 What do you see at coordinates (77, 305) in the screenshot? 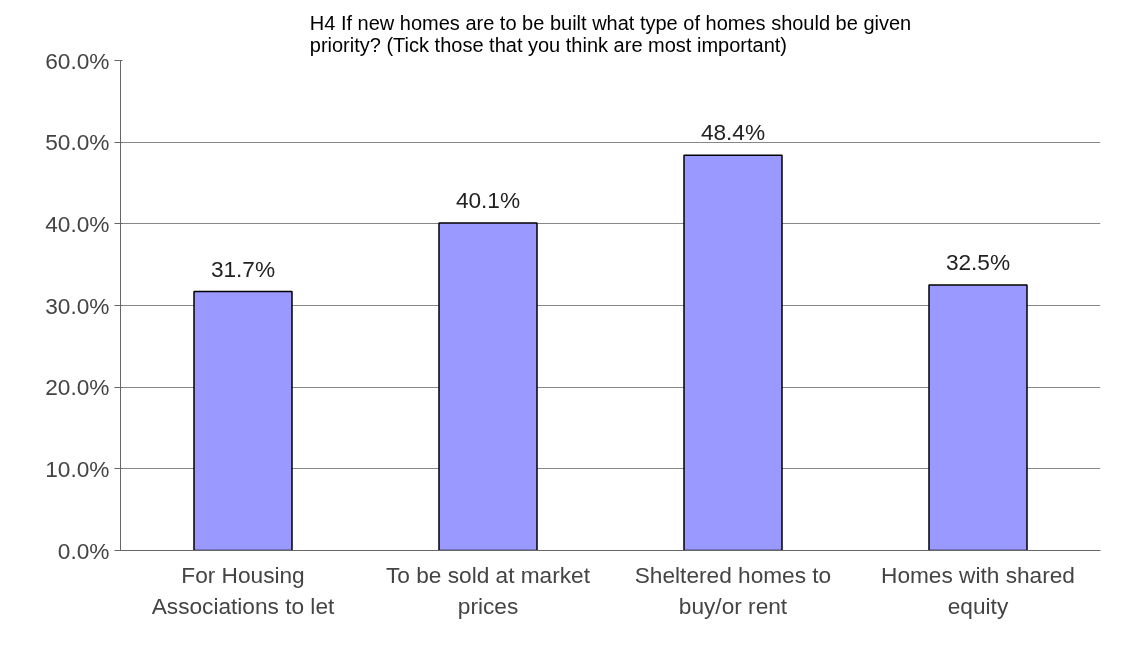
I see `y-tick-label: 30.0%` at bounding box center [77, 305].